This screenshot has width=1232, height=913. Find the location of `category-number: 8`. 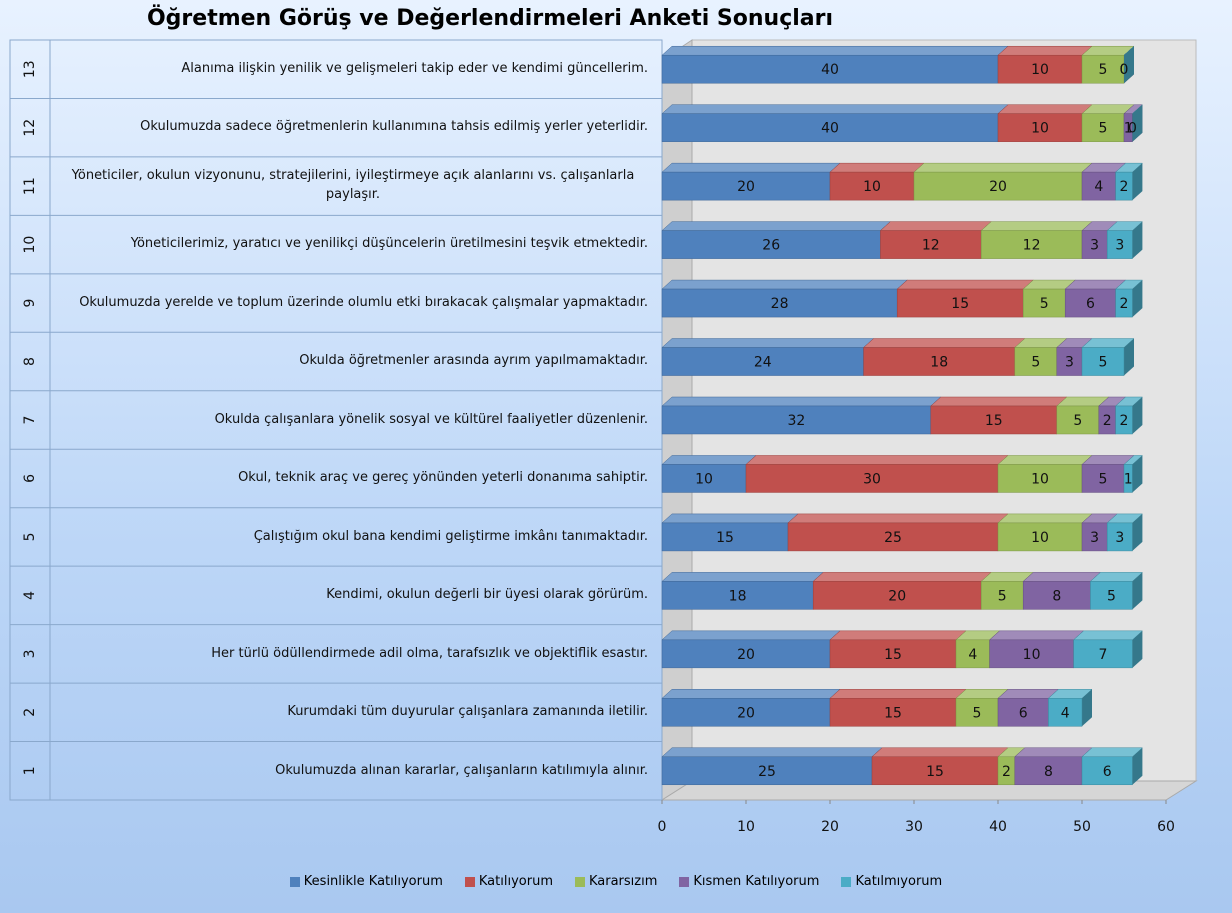

category-number: 8 is located at coordinates (30, 361).